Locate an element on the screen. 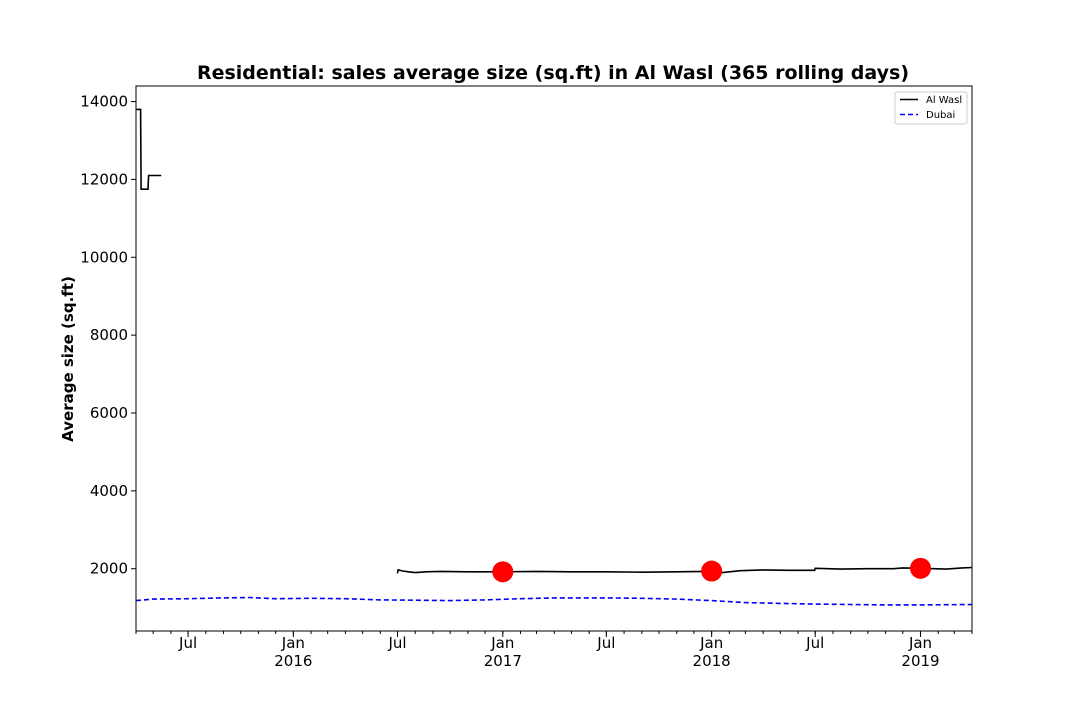 The image size is (1080, 720). y-axis: 2000 4000 6000 8000 10000 12000 14000 is located at coordinates (108, 335).